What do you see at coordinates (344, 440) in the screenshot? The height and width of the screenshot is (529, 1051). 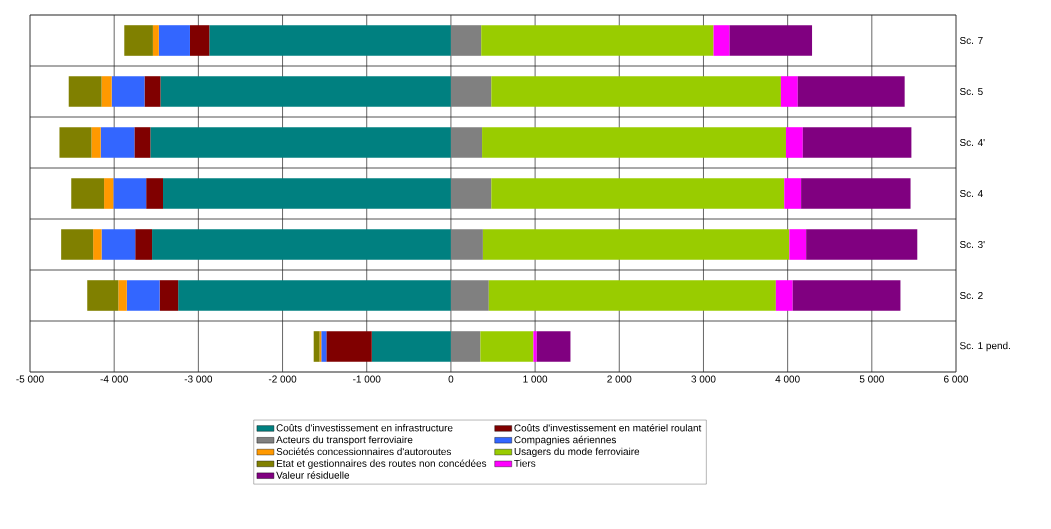 I see `legend-label: Acteurs du transport ferroviaire` at bounding box center [344, 440].